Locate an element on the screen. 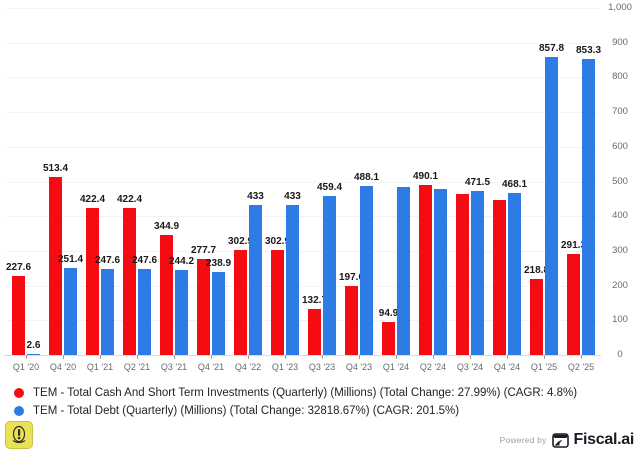  x-axis-label: Q4 '22 is located at coordinates (248, 367).